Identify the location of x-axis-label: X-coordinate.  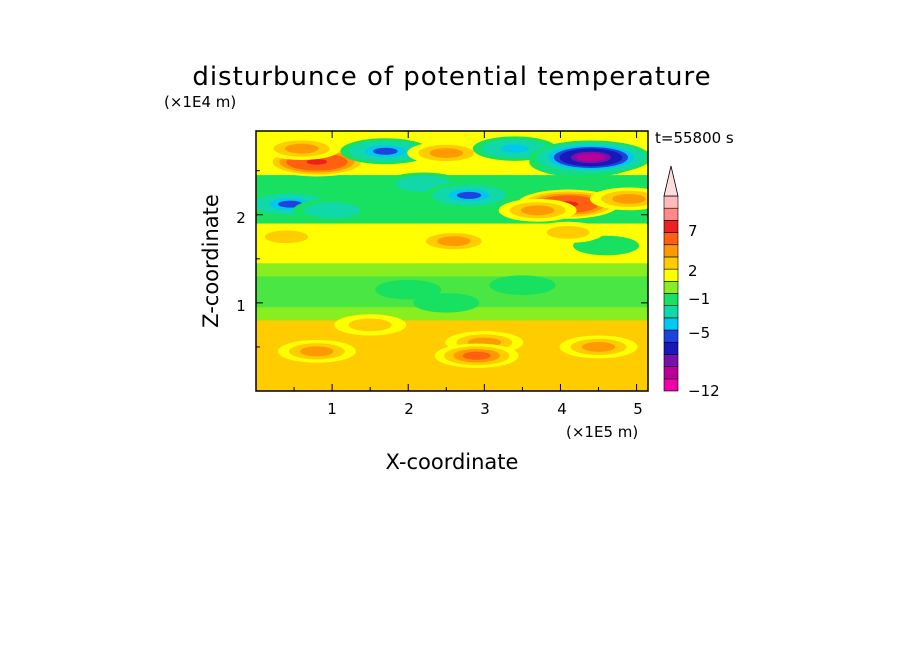
(452, 462).